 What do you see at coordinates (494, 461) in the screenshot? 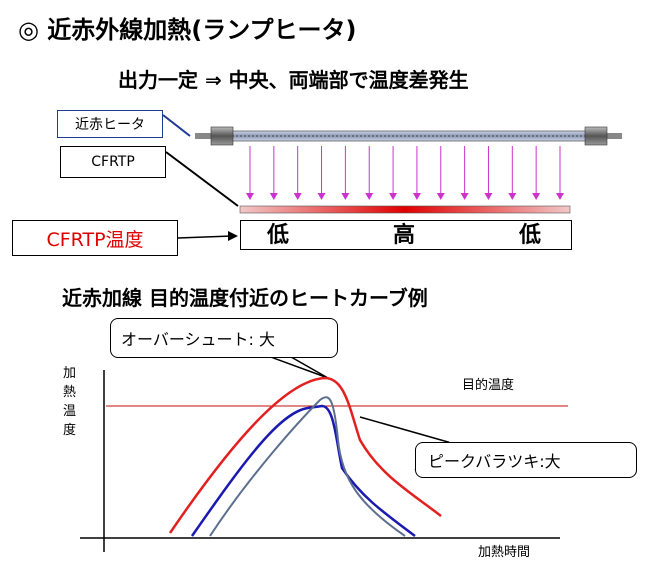
I see `peak-variation-callout-text: ピークバラツキ:大` at bounding box center [494, 461].